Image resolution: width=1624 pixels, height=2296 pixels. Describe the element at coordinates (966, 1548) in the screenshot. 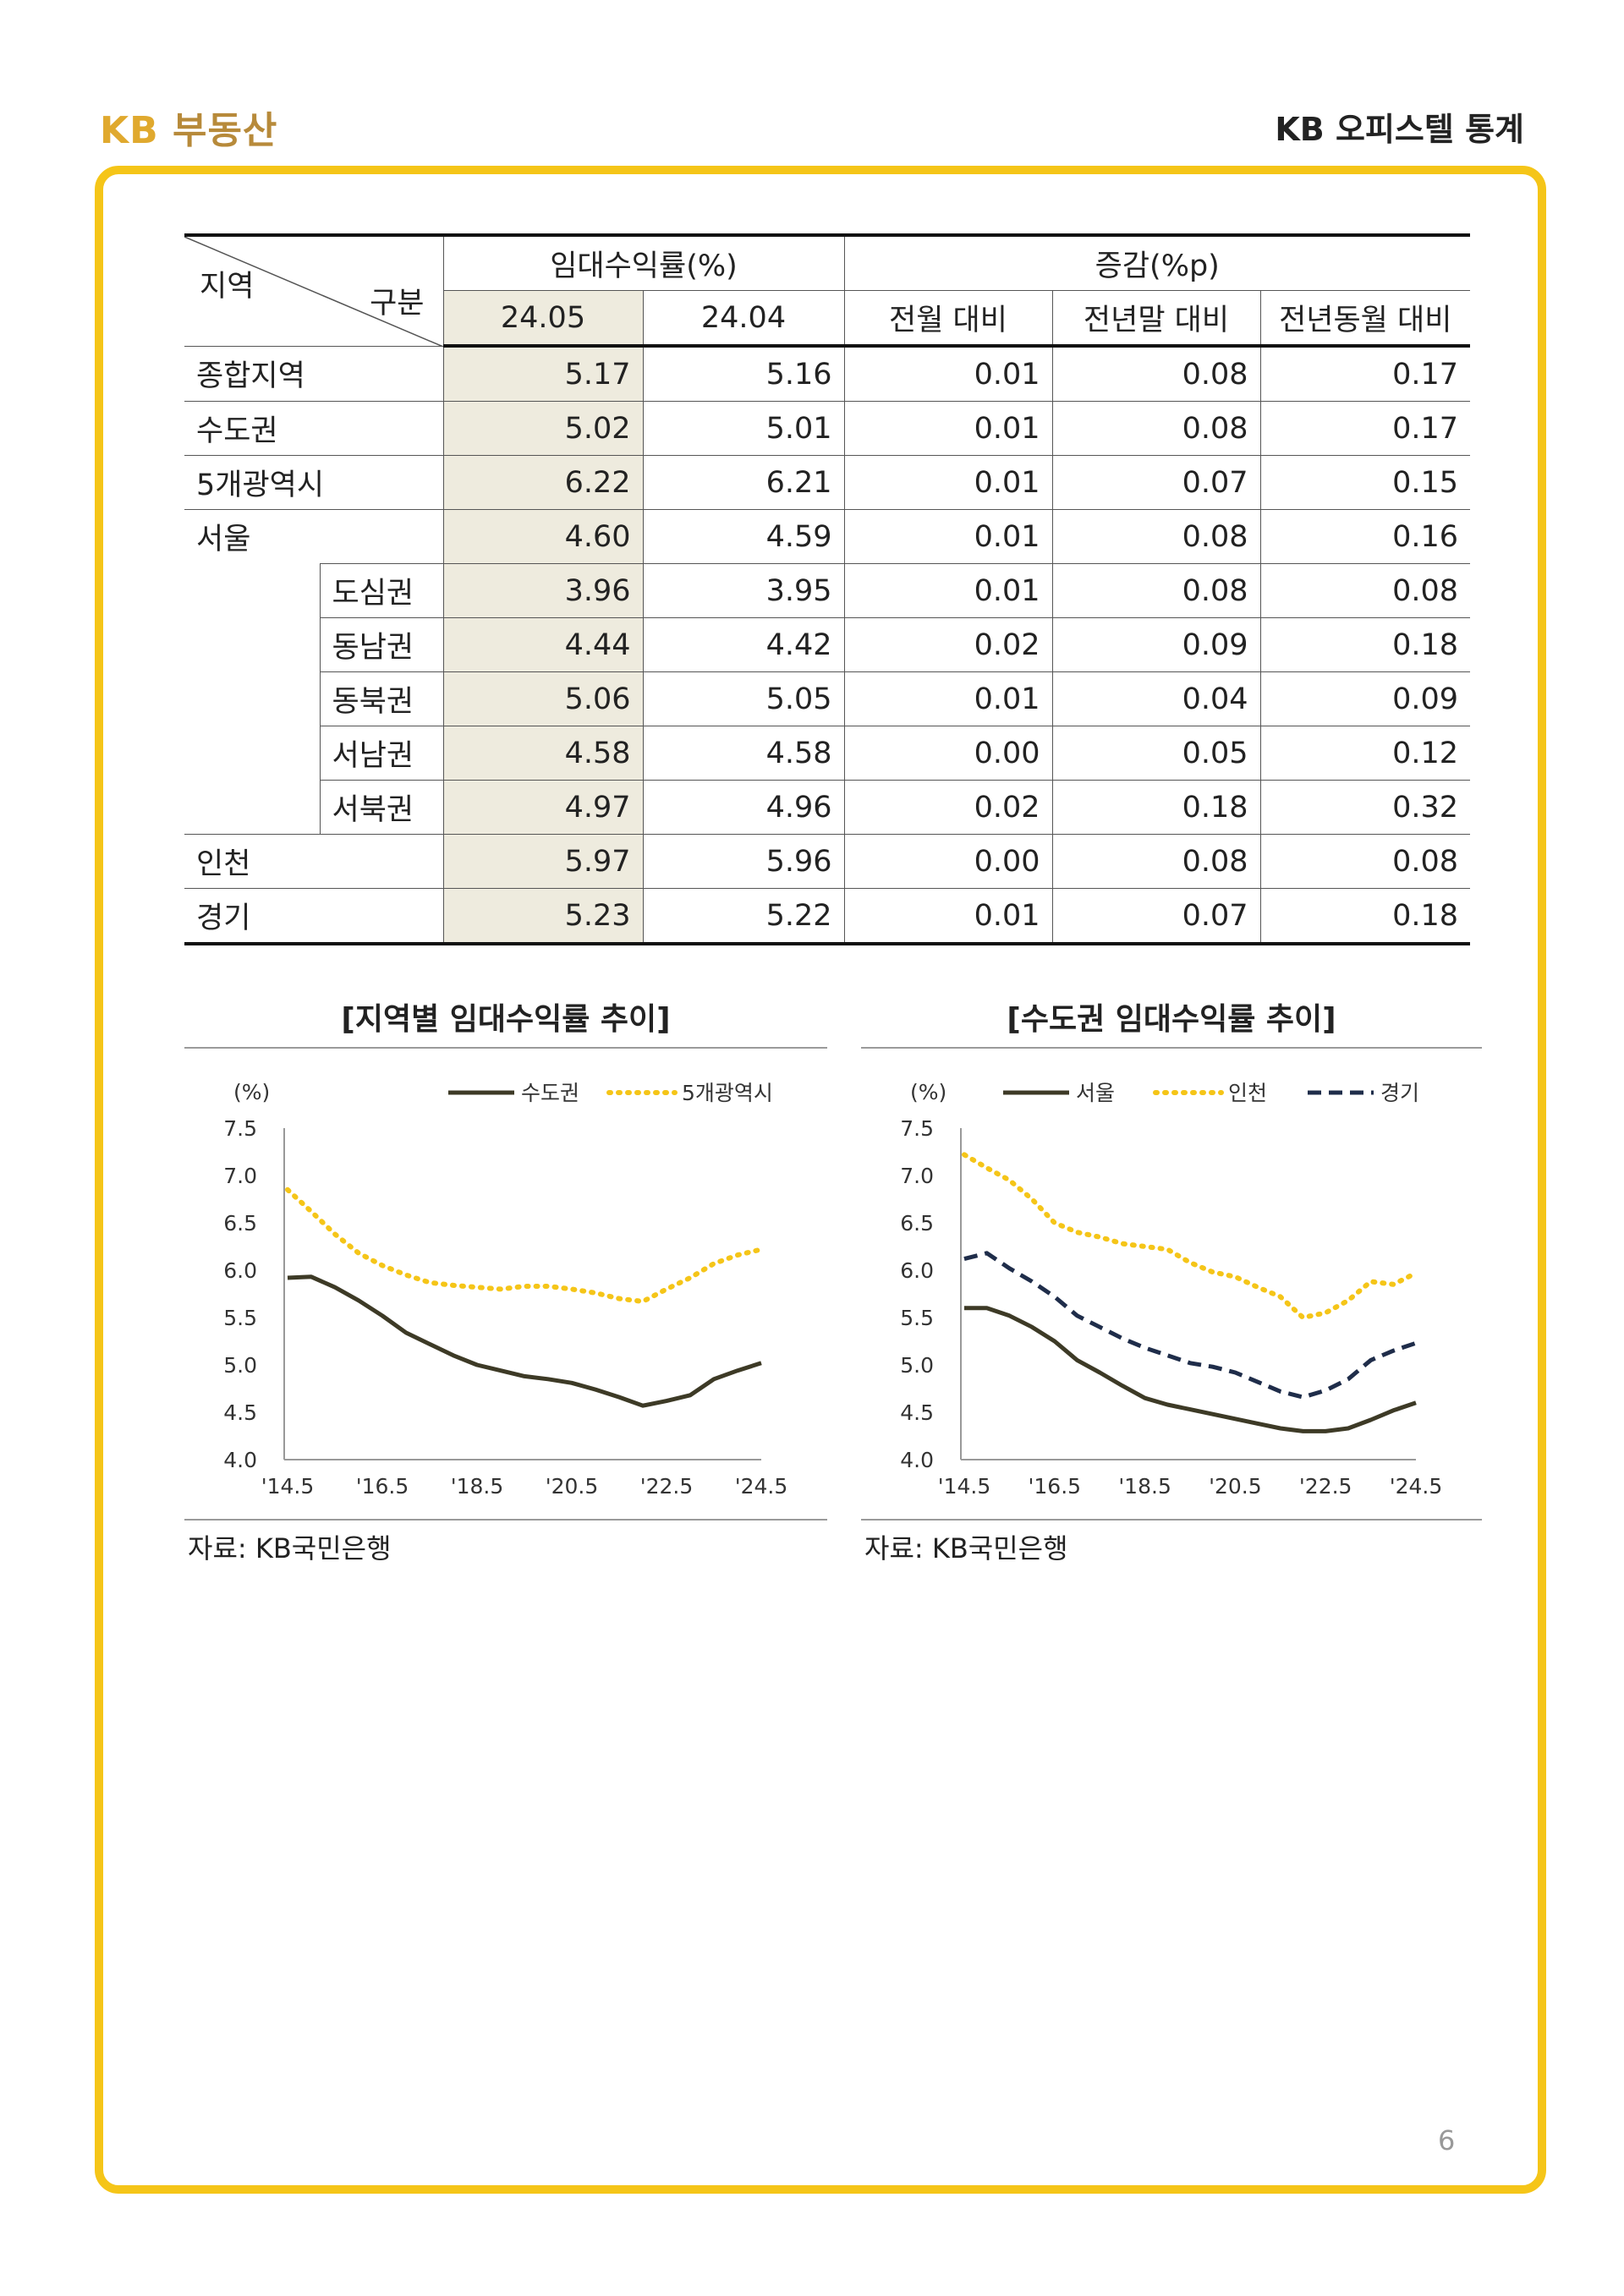

I see `chart2-source: 자료: KB국민은행` at that location.